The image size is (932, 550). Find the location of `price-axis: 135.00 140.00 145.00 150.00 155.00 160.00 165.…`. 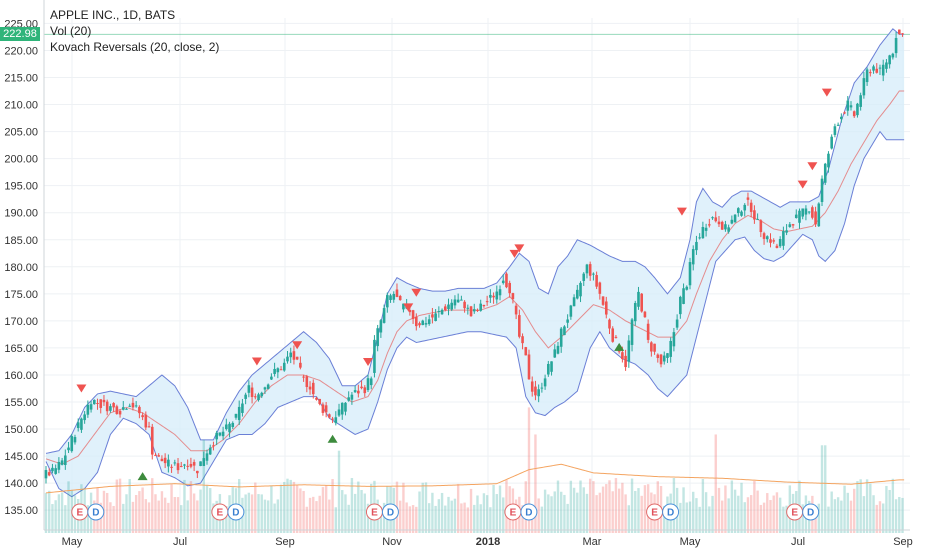

price-axis: 135.00 140.00 145.00 150.00 155.00 160.00 165.… is located at coordinates (24, 265).